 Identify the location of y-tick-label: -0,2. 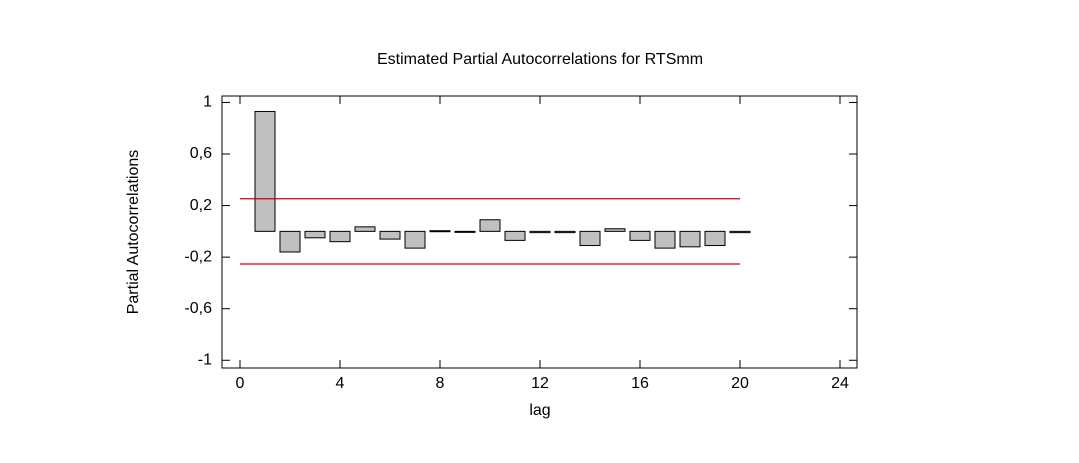
(198, 256).